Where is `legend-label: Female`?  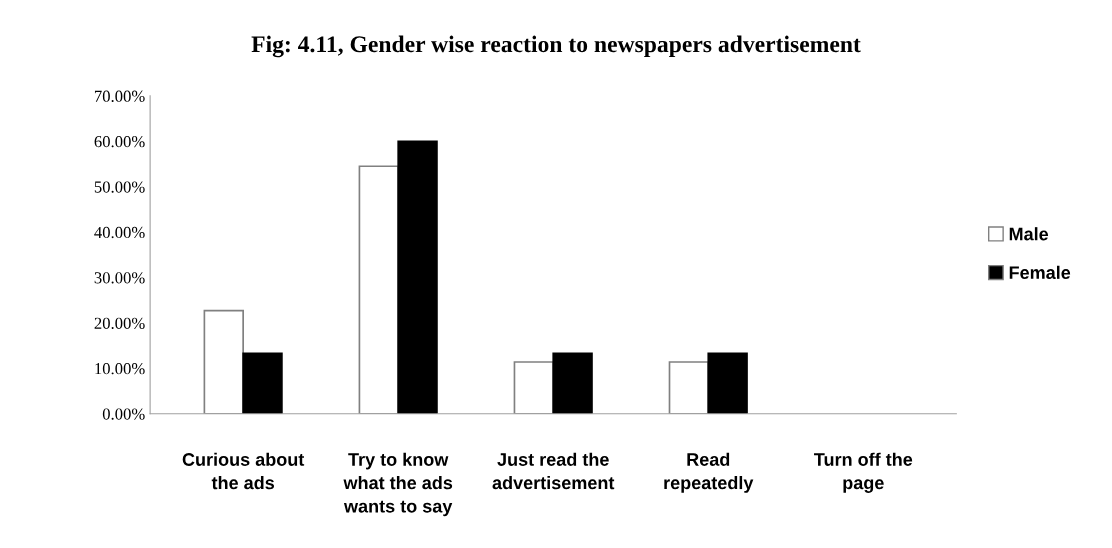 legend-label: Female is located at coordinates (1040, 272).